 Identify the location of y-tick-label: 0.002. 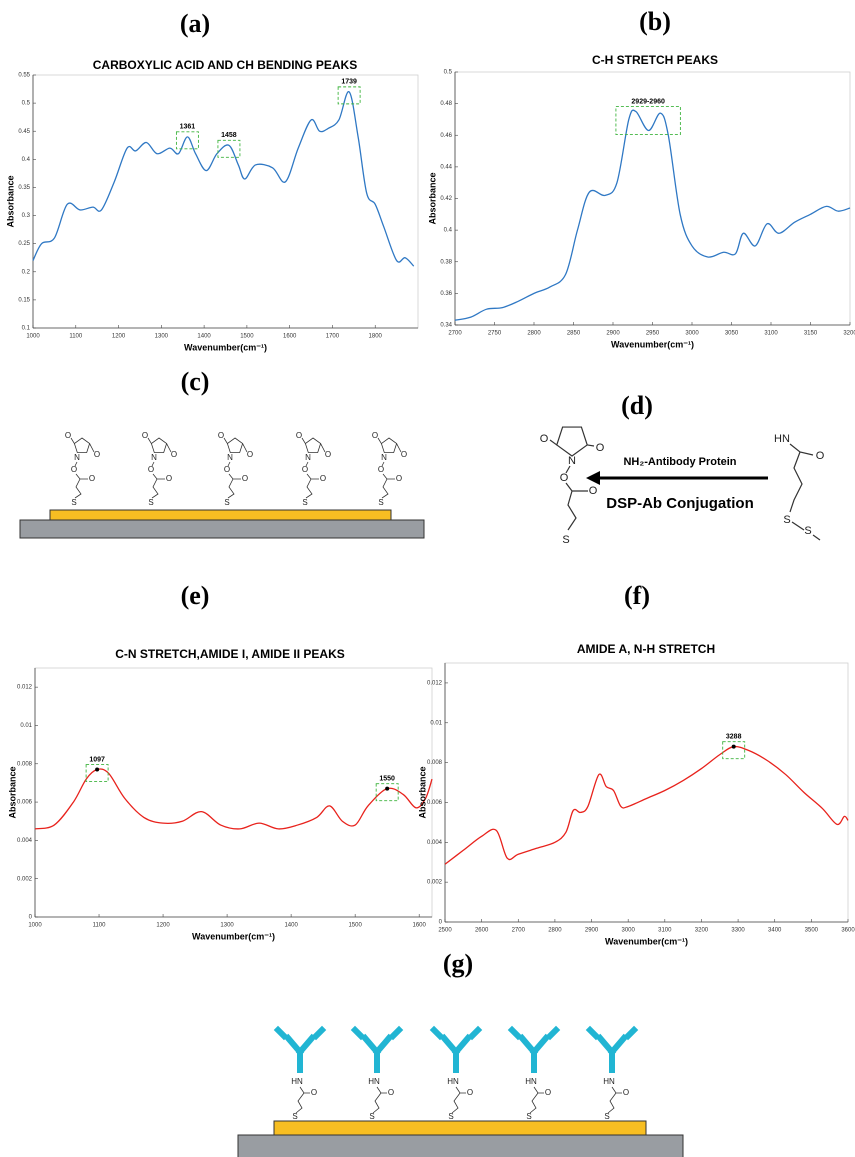
(25, 879).